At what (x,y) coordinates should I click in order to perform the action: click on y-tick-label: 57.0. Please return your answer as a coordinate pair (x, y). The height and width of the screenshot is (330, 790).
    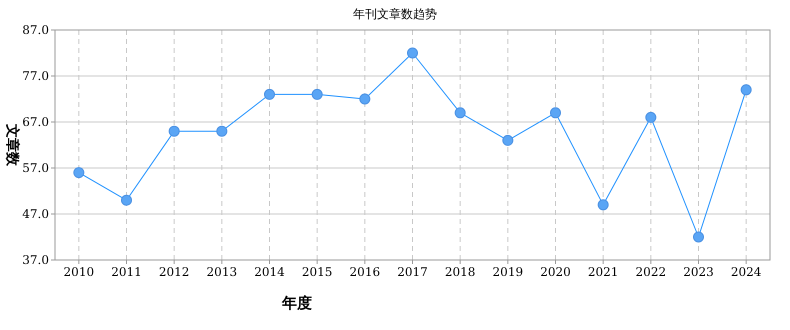
    Looking at the image, I should click on (35, 168).